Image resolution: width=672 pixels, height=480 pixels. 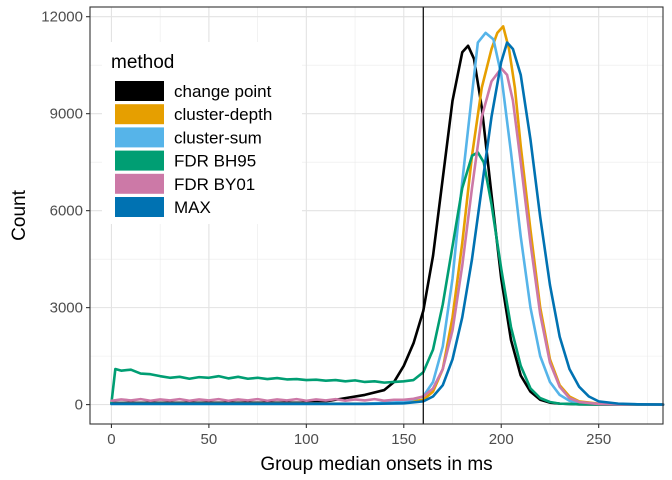 I want to click on legend-label: MAX, so click(x=192, y=207).